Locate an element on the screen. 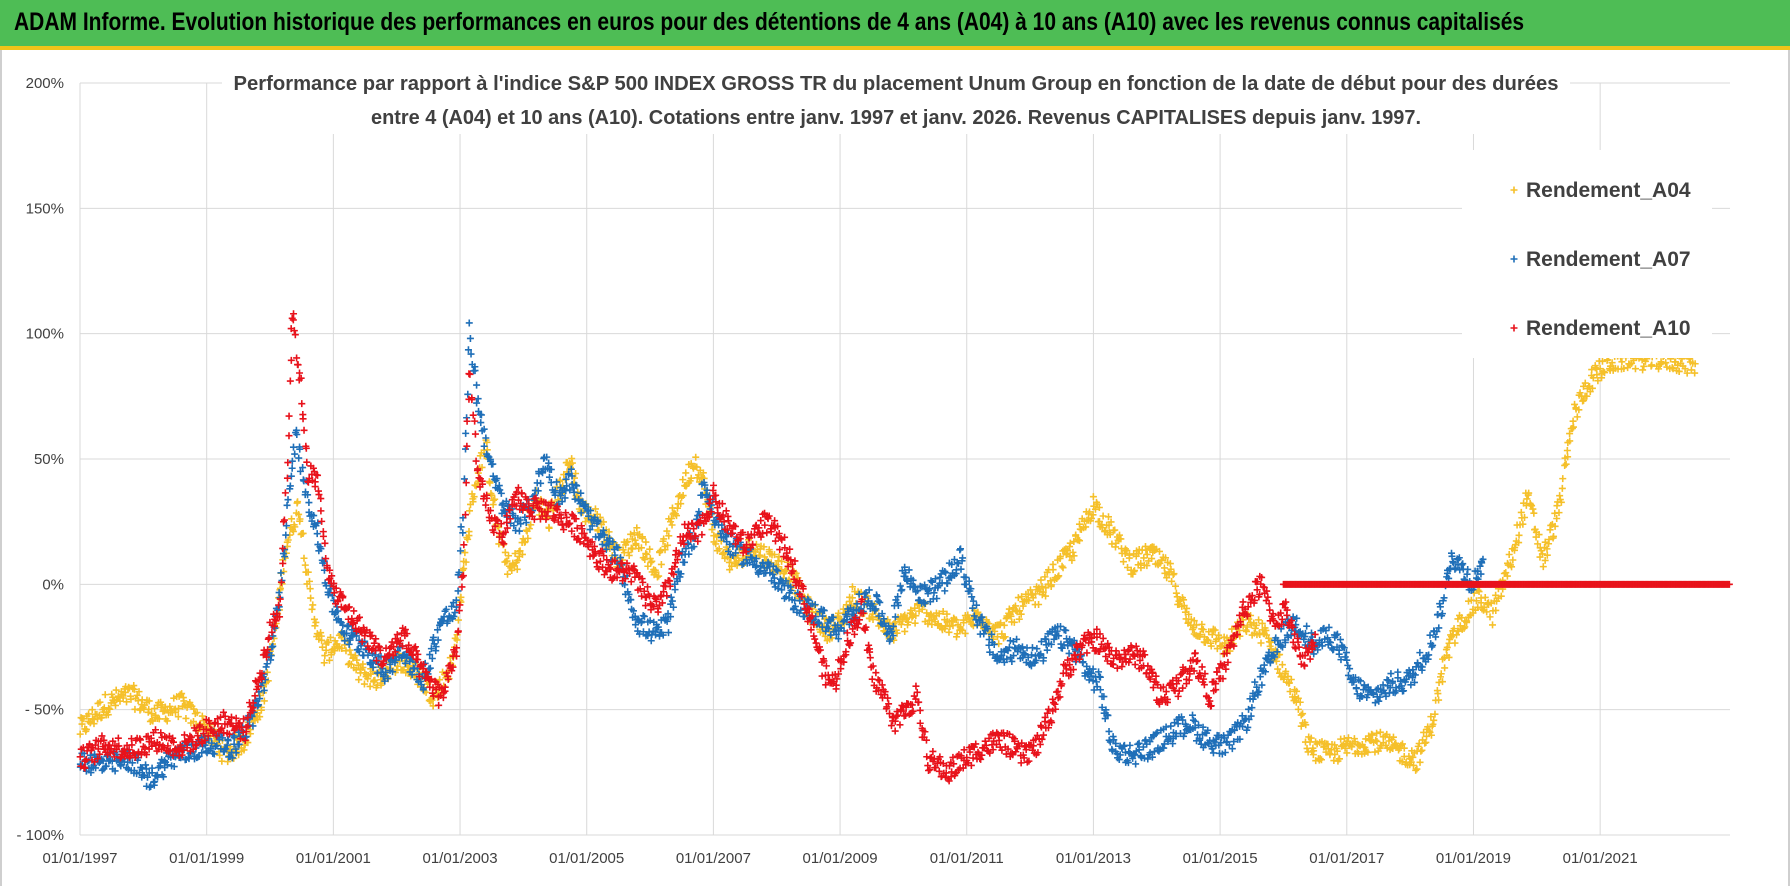 The image size is (1790, 886). y-tick-label: 150% is located at coordinates (45, 208).